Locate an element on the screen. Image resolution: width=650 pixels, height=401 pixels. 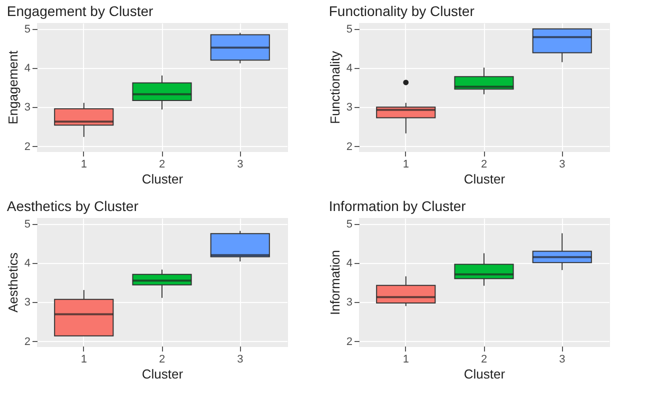
chart-title: Engagement by Cluster is located at coordinates (80, 10).